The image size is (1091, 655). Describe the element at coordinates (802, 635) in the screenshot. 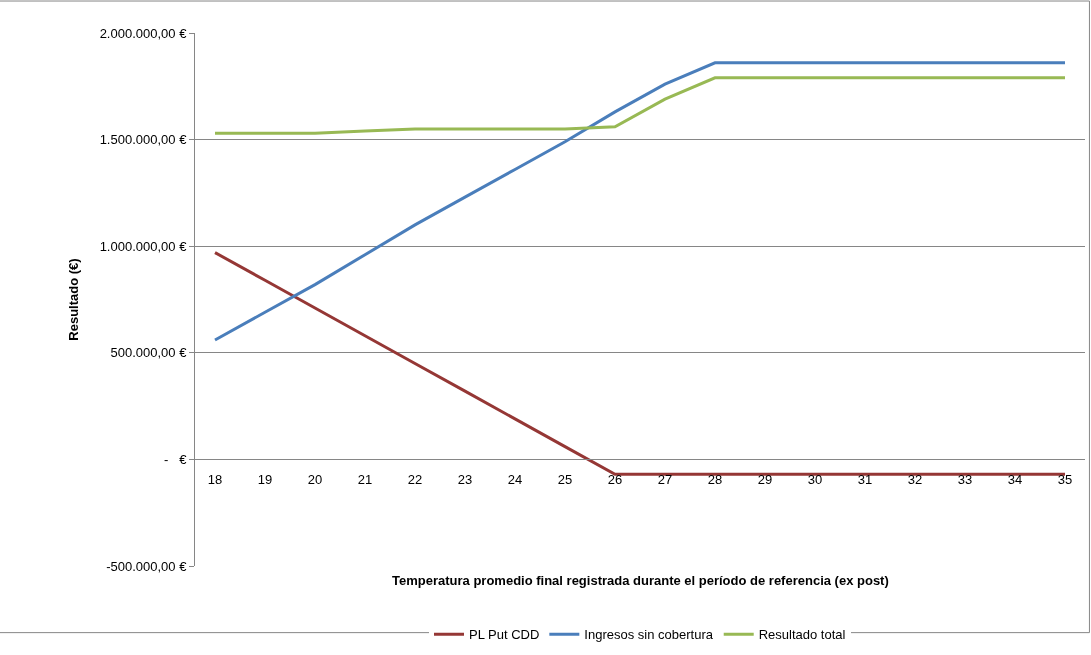

I see `legend-label: Resultado total` at that location.